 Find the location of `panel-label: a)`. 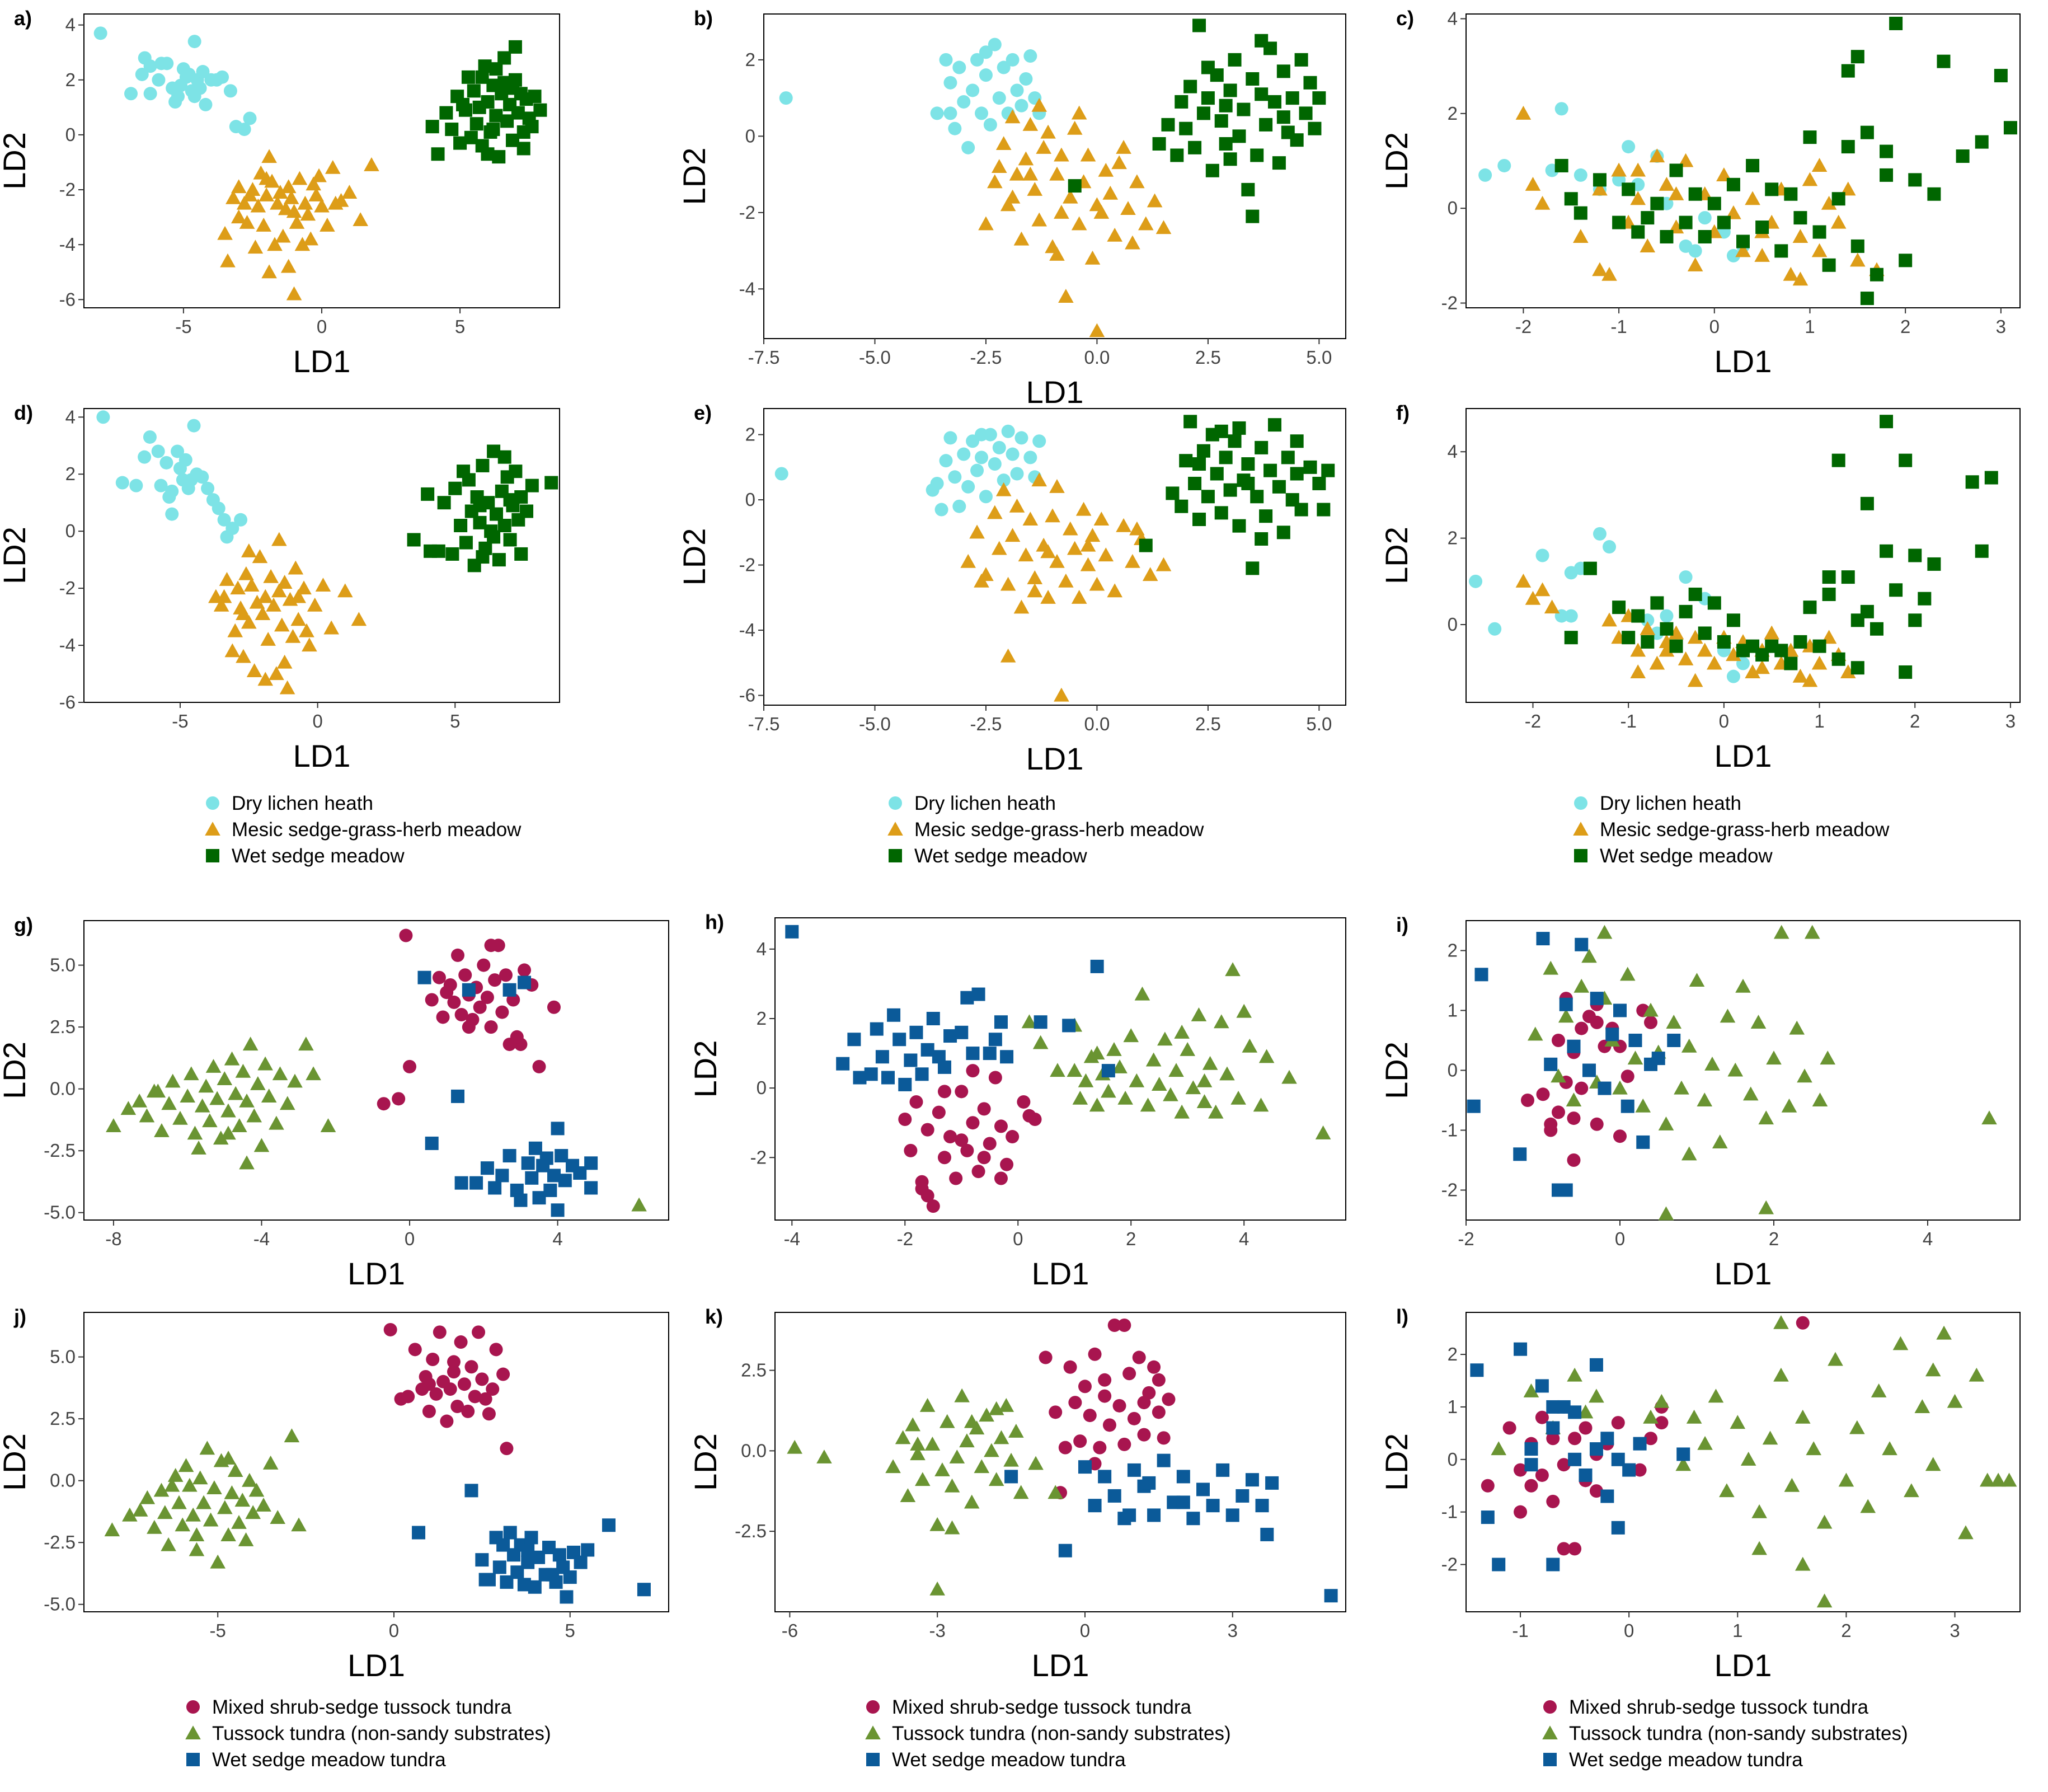

panel-label: a) is located at coordinates (23, 18).